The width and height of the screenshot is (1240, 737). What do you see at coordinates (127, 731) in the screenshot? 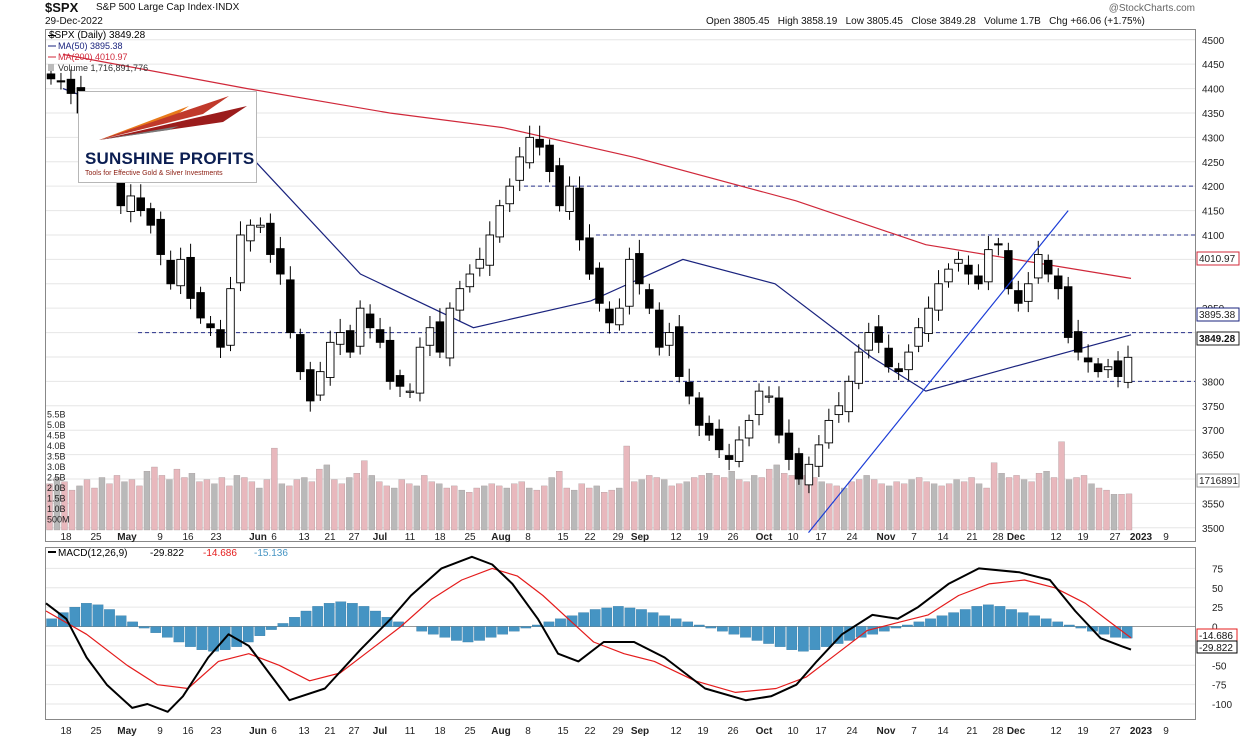
I see `x-tick-label: May` at bounding box center [127, 731].